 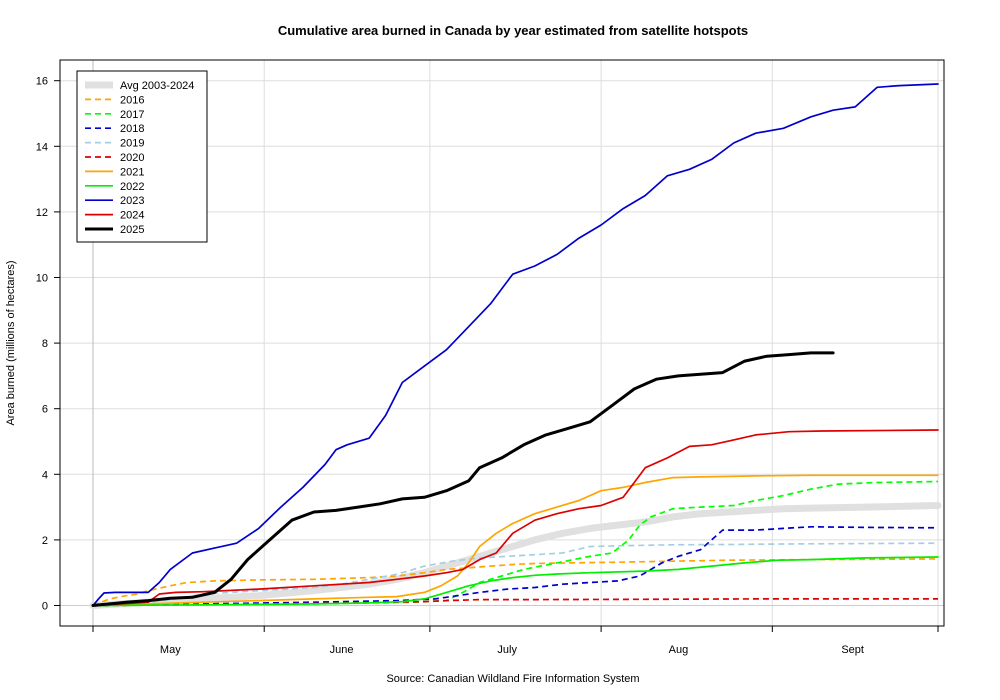 What do you see at coordinates (157, 86) in the screenshot?
I see `legend-label: Avg 2003-2024` at bounding box center [157, 86].